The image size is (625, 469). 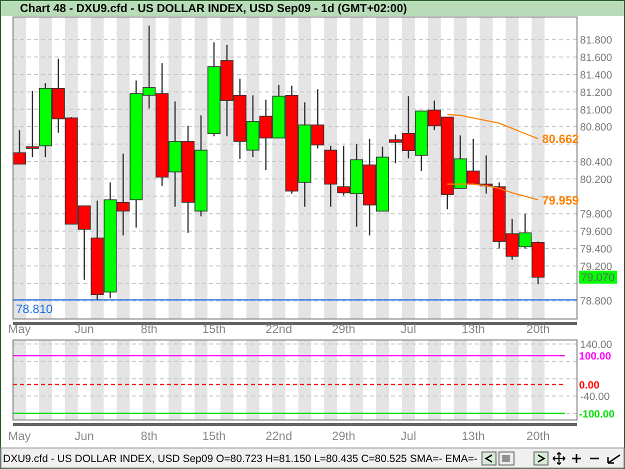 I want to click on y-tick-label: 81.400, so click(x=596, y=75).